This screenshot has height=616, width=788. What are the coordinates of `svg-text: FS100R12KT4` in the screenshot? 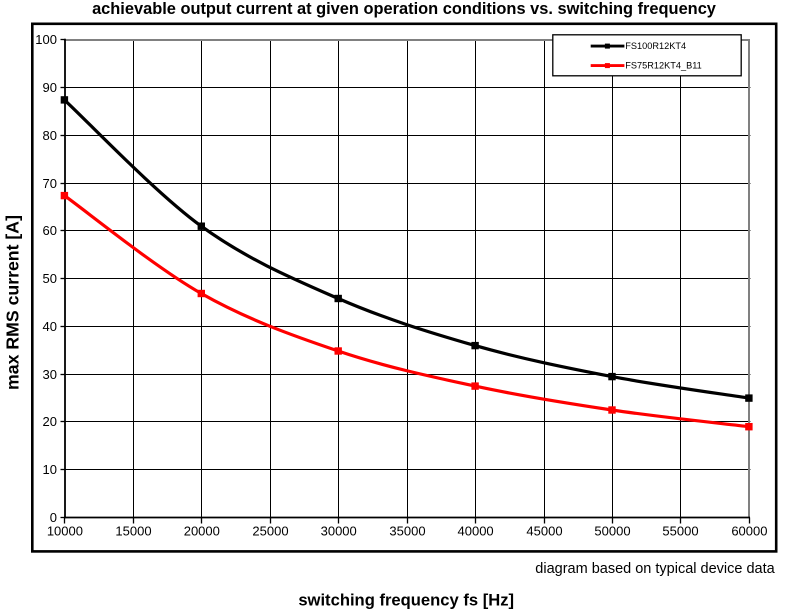 It's located at (655, 46).